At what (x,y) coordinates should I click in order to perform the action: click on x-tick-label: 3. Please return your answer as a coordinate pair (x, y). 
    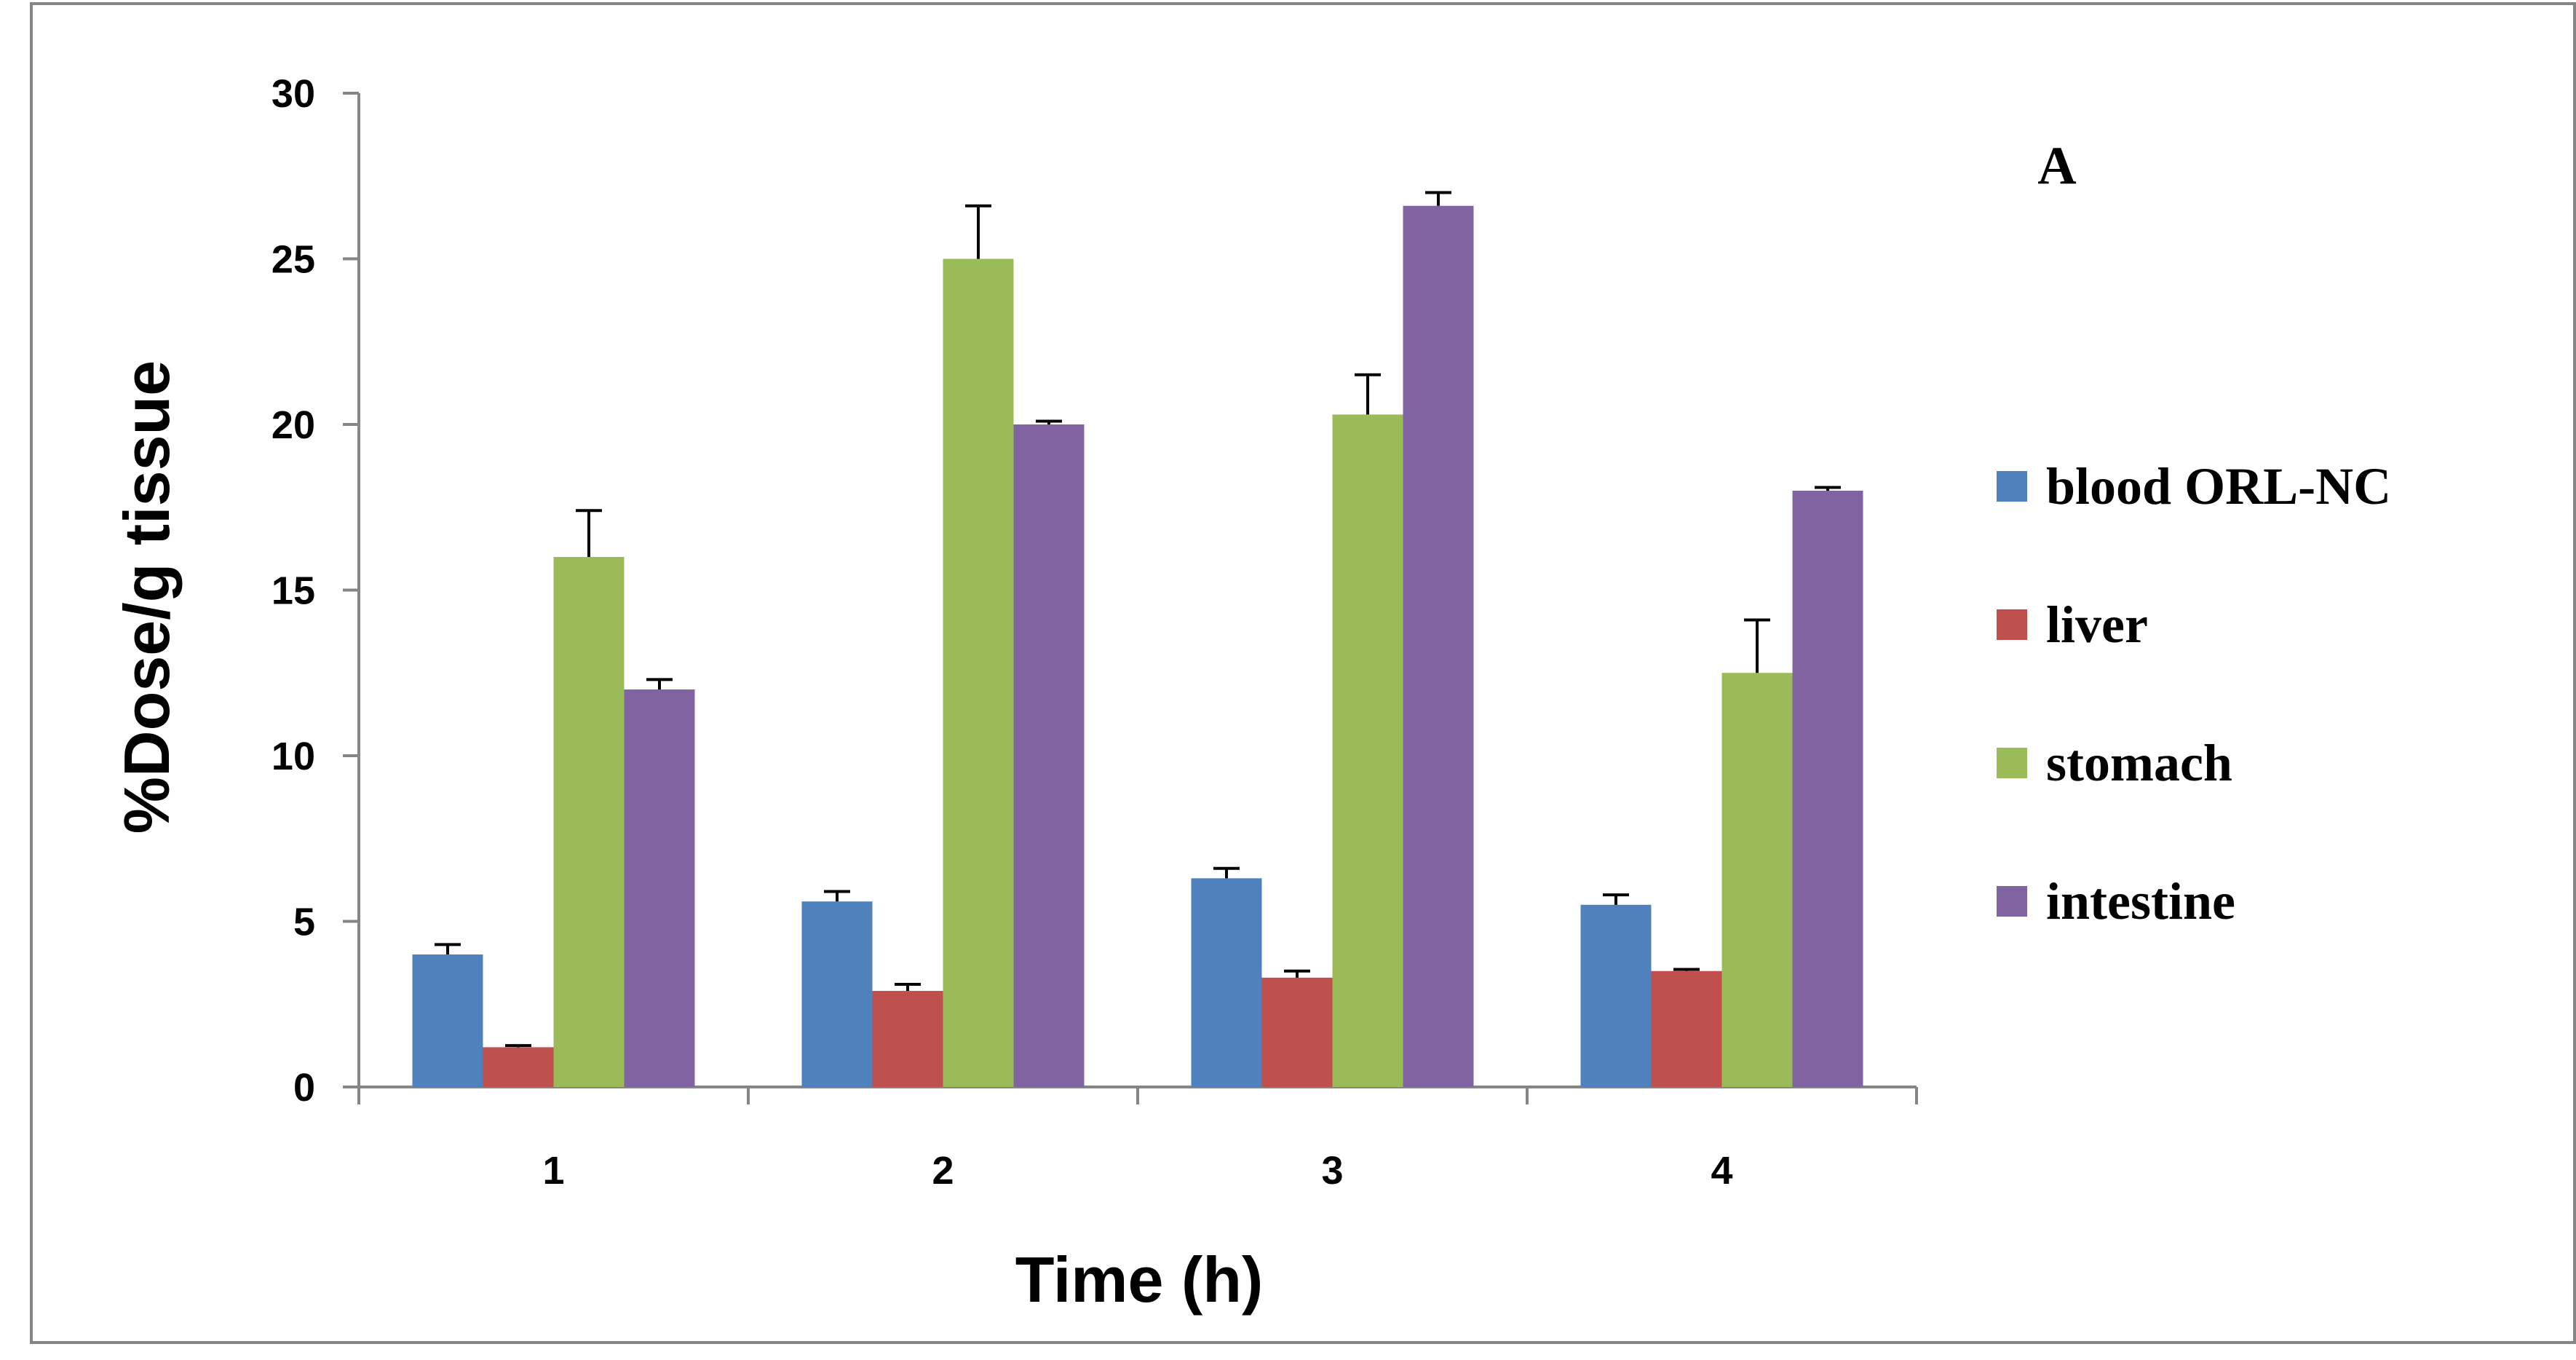
    Looking at the image, I should click on (1332, 1171).